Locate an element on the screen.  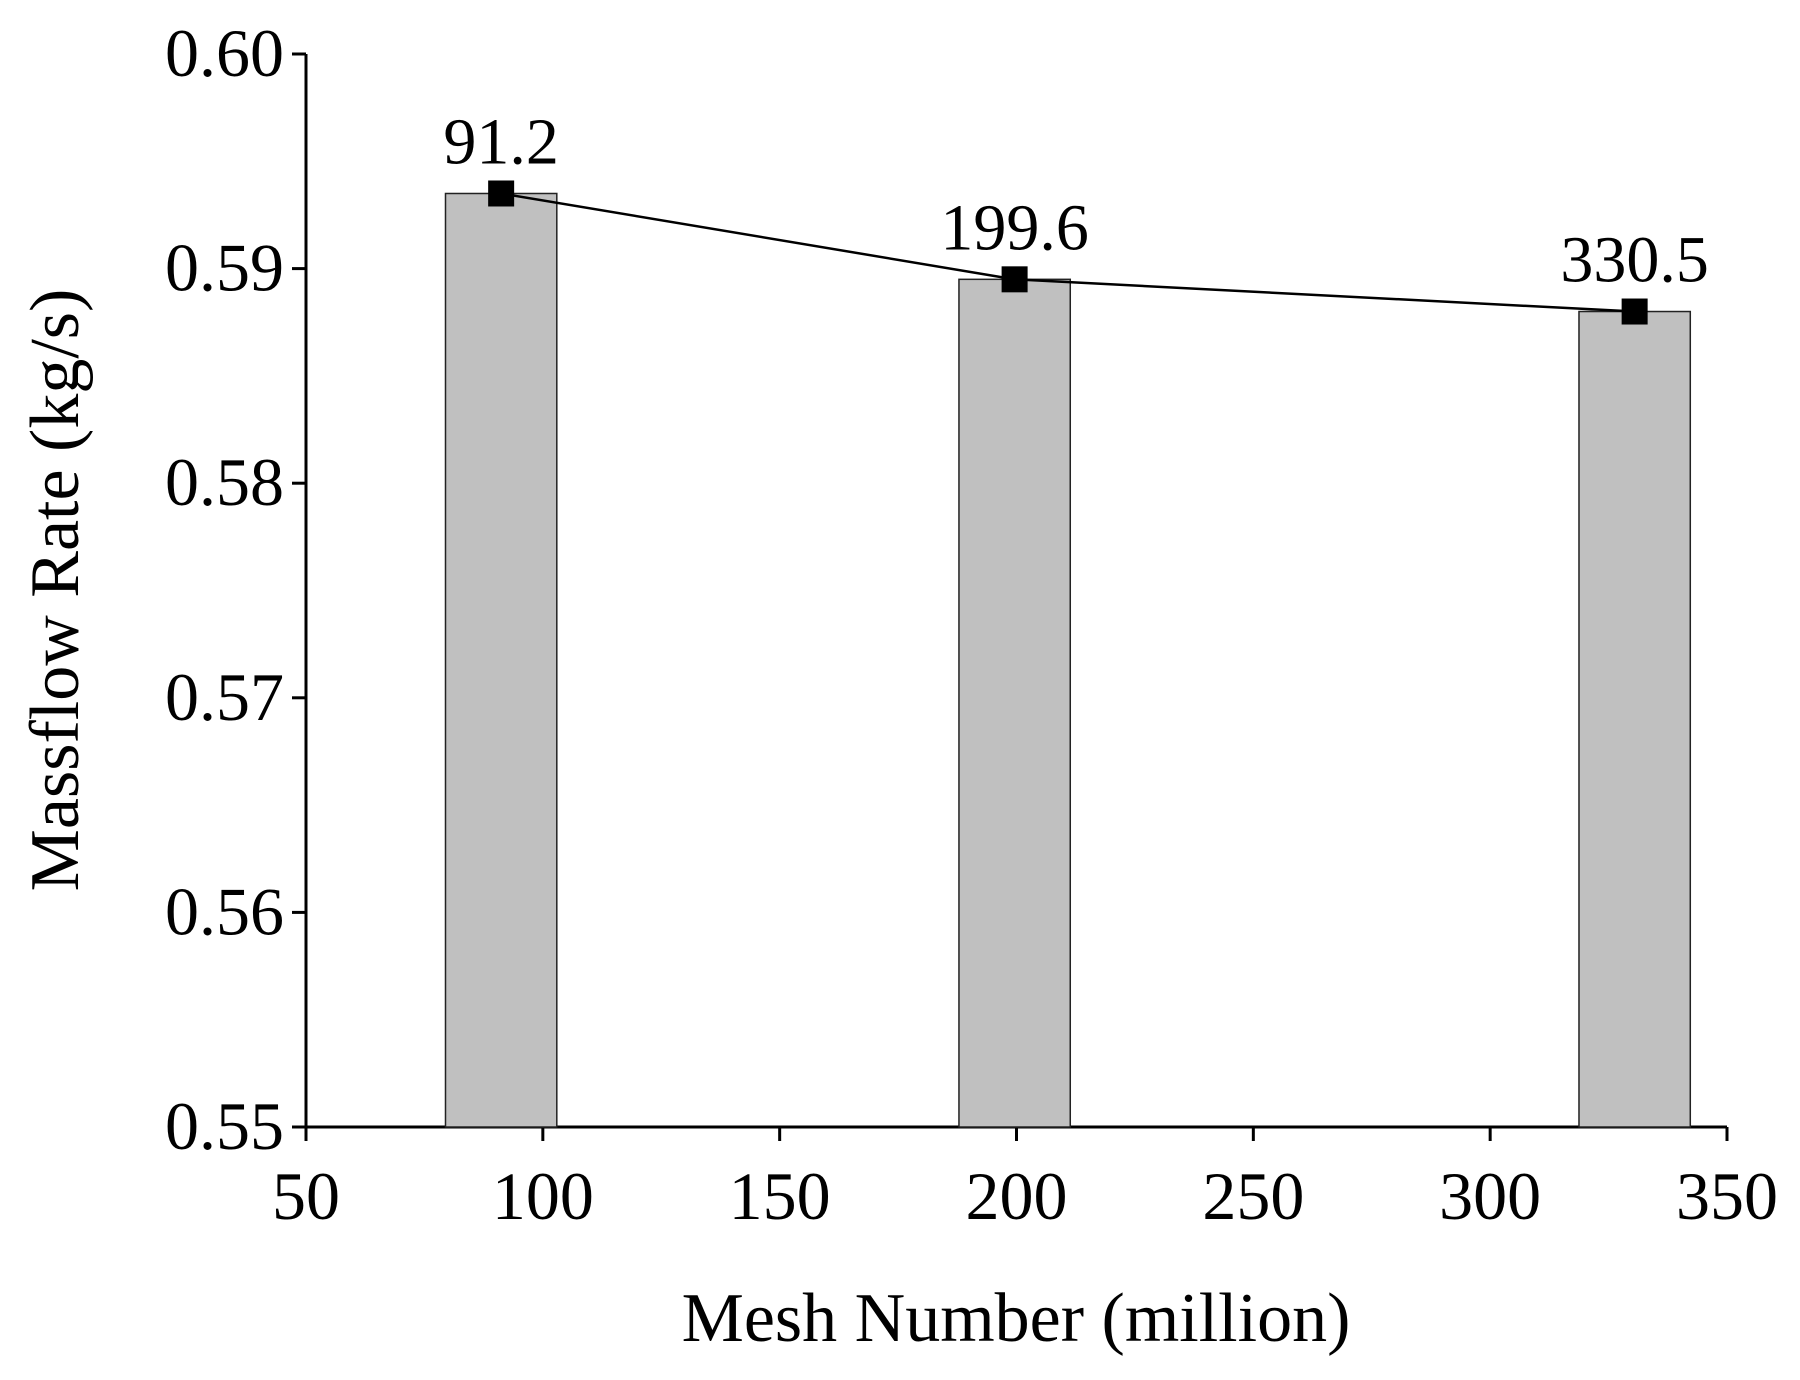
x-tick-label: 100 is located at coordinates (543, 1196).